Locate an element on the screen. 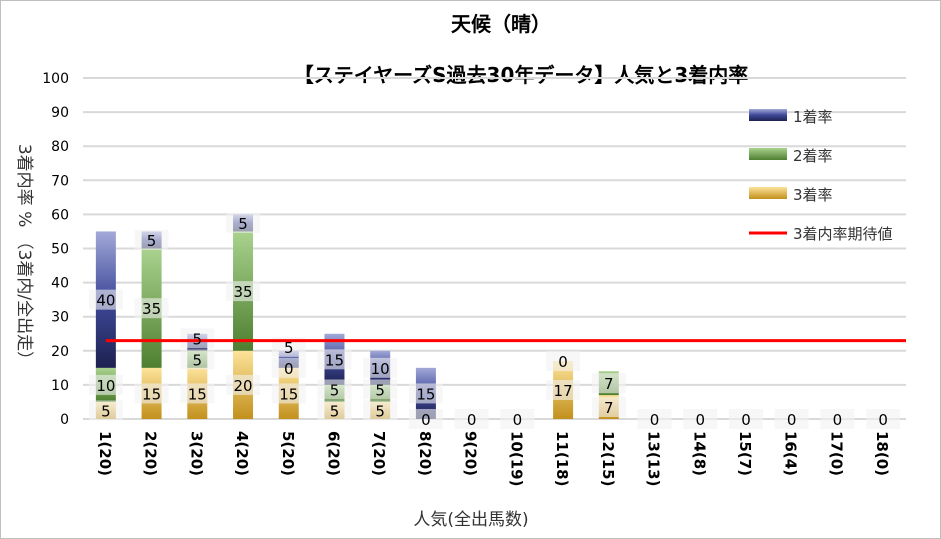 The width and height of the screenshot is (941, 539). data-label: 10 is located at coordinates (105, 386).